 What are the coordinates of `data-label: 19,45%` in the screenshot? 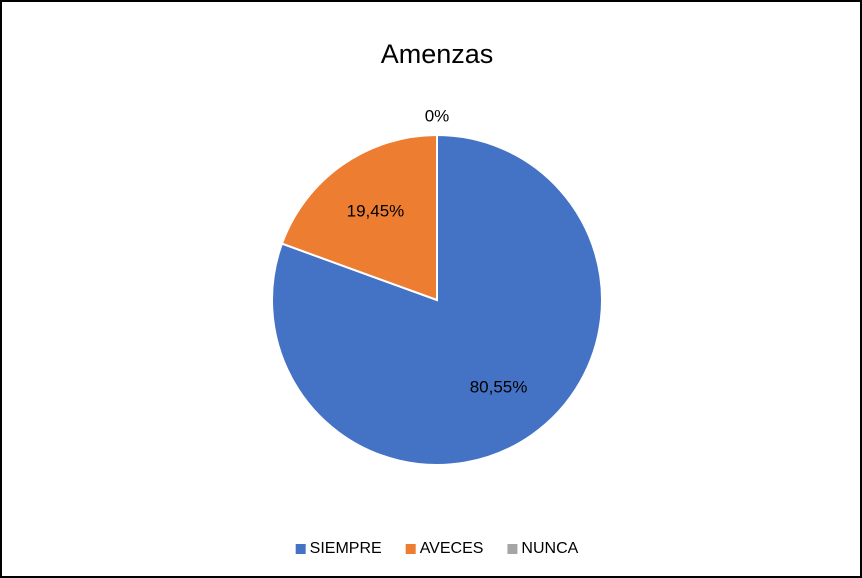 It's located at (376, 211).